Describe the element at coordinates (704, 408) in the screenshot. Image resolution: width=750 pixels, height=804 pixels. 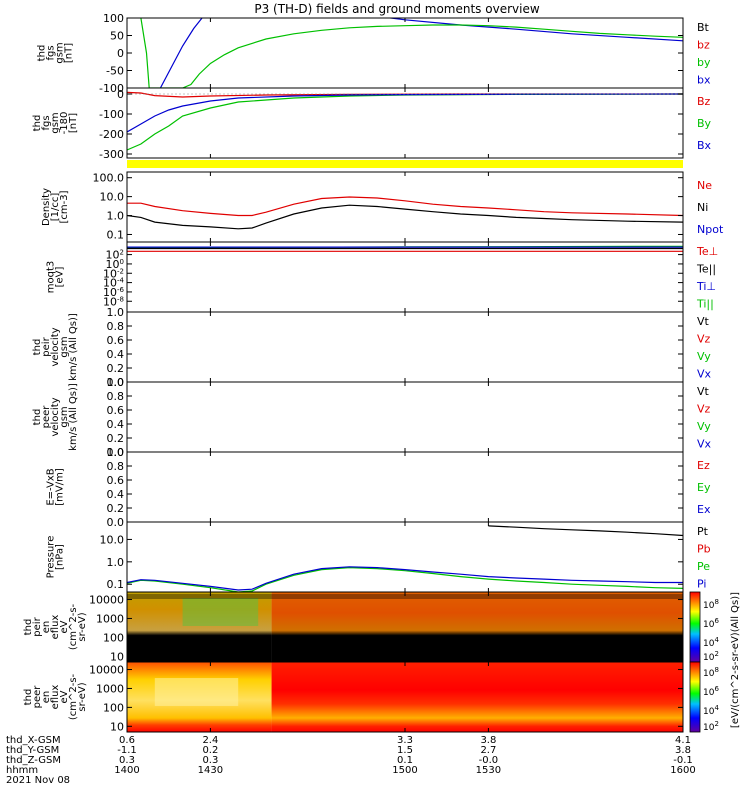
I see `legend-entry: Vz` at that location.